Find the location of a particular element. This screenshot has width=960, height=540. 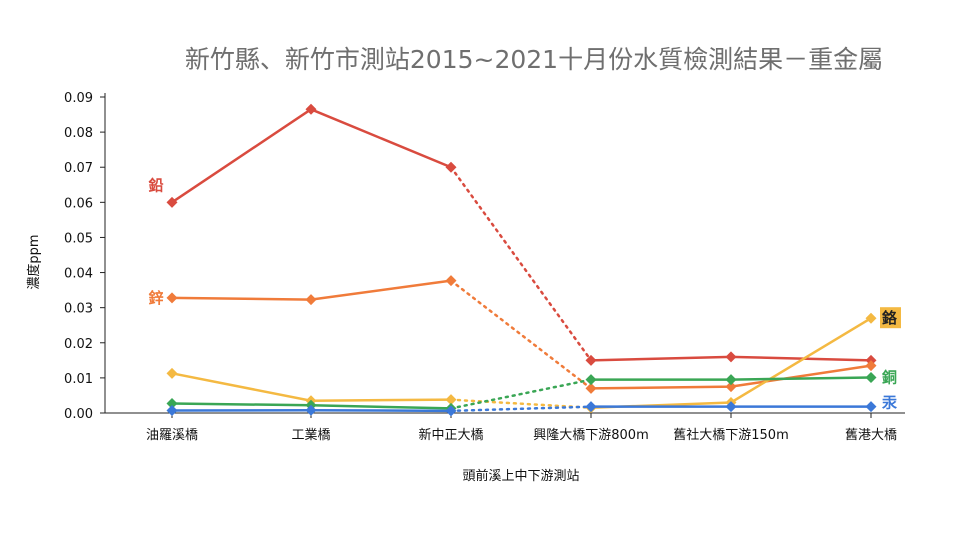

chart-title: 新竹縣、新竹市測站2015~2021十月份水質檢測結果－重金屬 is located at coordinates (534, 59).